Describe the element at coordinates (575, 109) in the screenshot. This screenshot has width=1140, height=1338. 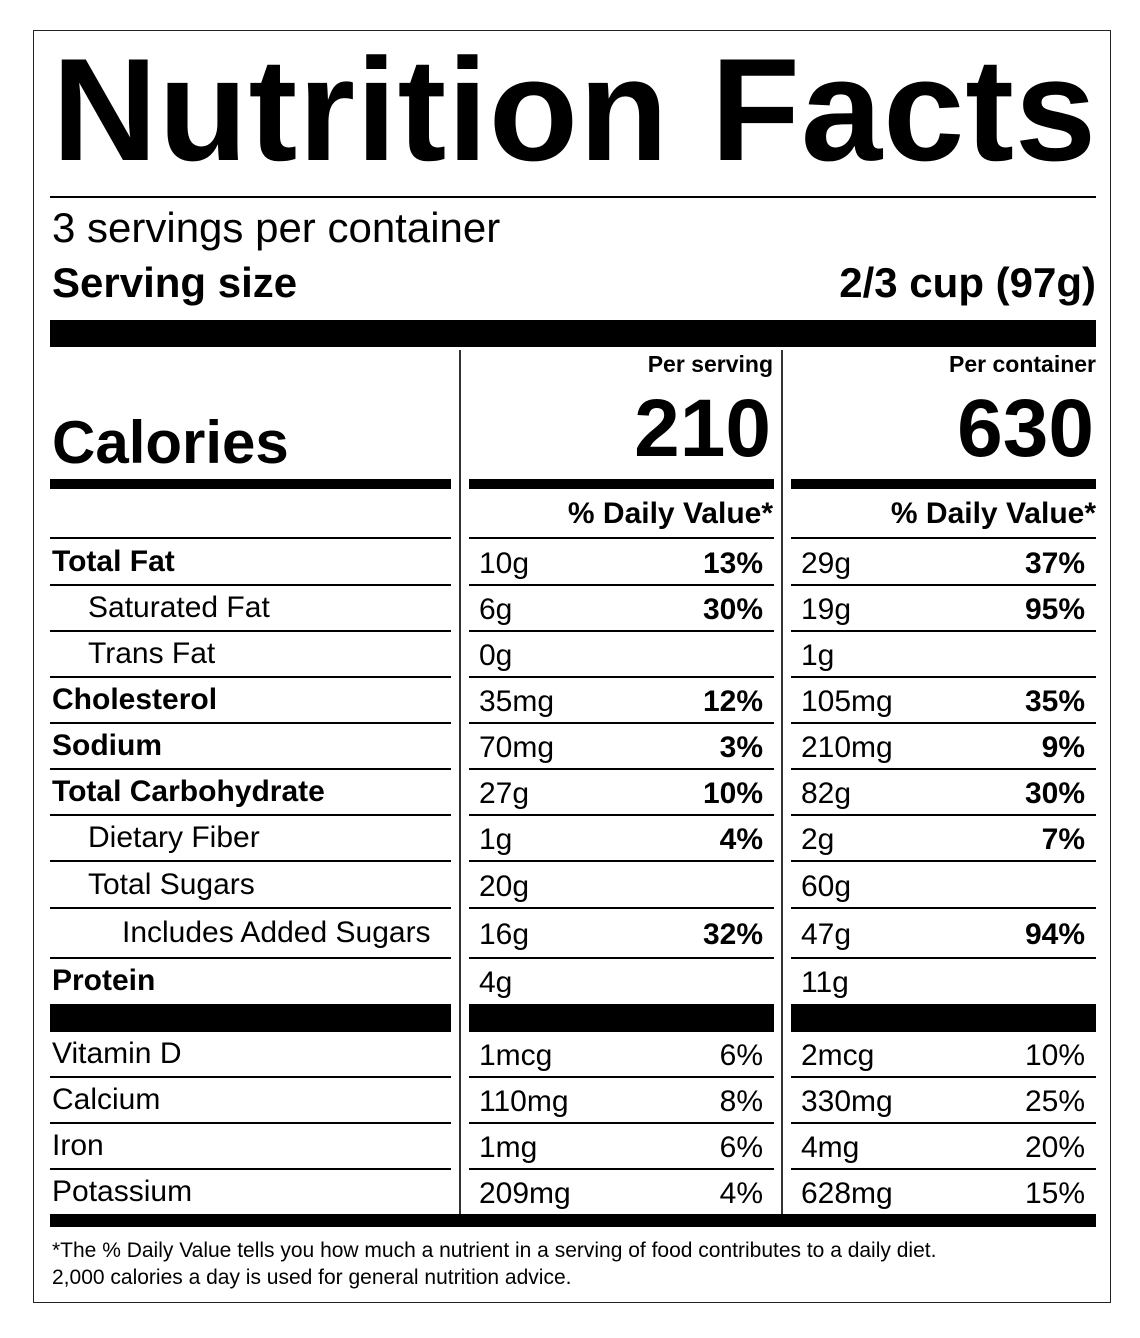
I see `label-title: Nutrition Facts` at that location.